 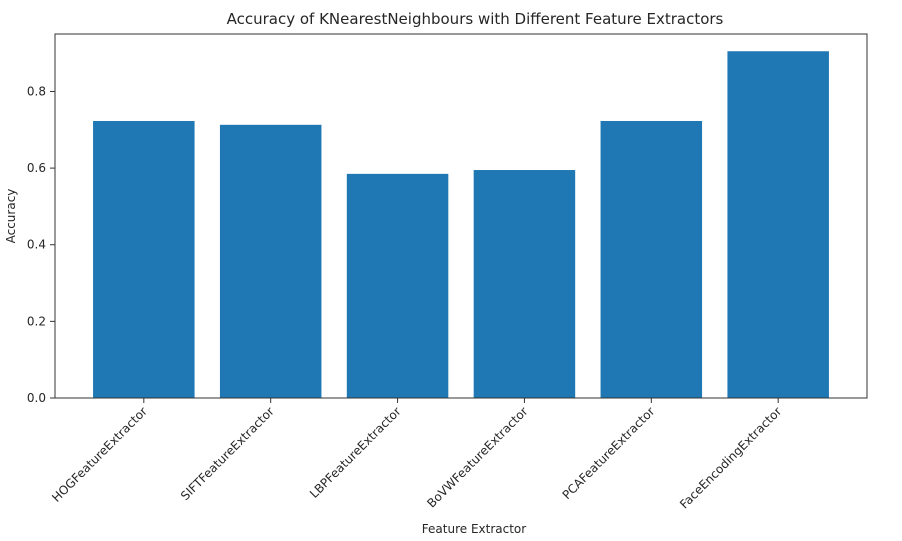 What do you see at coordinates (99, 454) in the screenshot?
I see `x-tick-label: HOGFeatureExtractor` at bounding box center [99, 454].